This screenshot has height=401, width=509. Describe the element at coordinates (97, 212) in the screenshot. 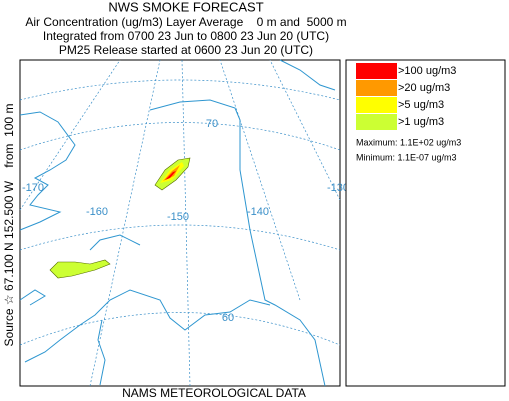

I see `grid-label: -160` at that location.